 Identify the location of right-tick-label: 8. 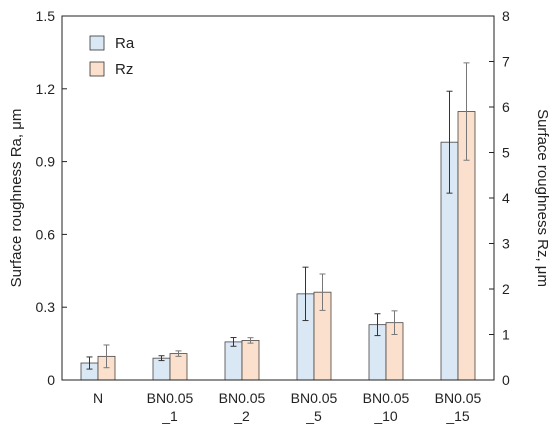
(506, 16).